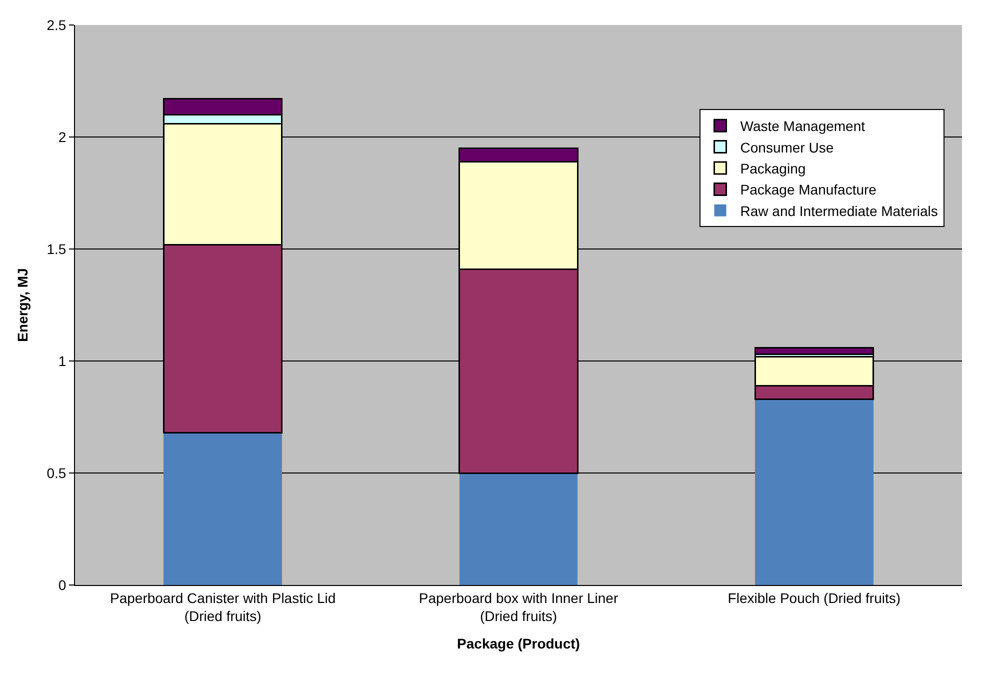 Image resolution: width=982 pixels, height=680 pixels. Describe the element at coordinates (814, 598) in the screenshot. I see `x-tick-label: Flexible Pouch (Dried fruits)` at that location.